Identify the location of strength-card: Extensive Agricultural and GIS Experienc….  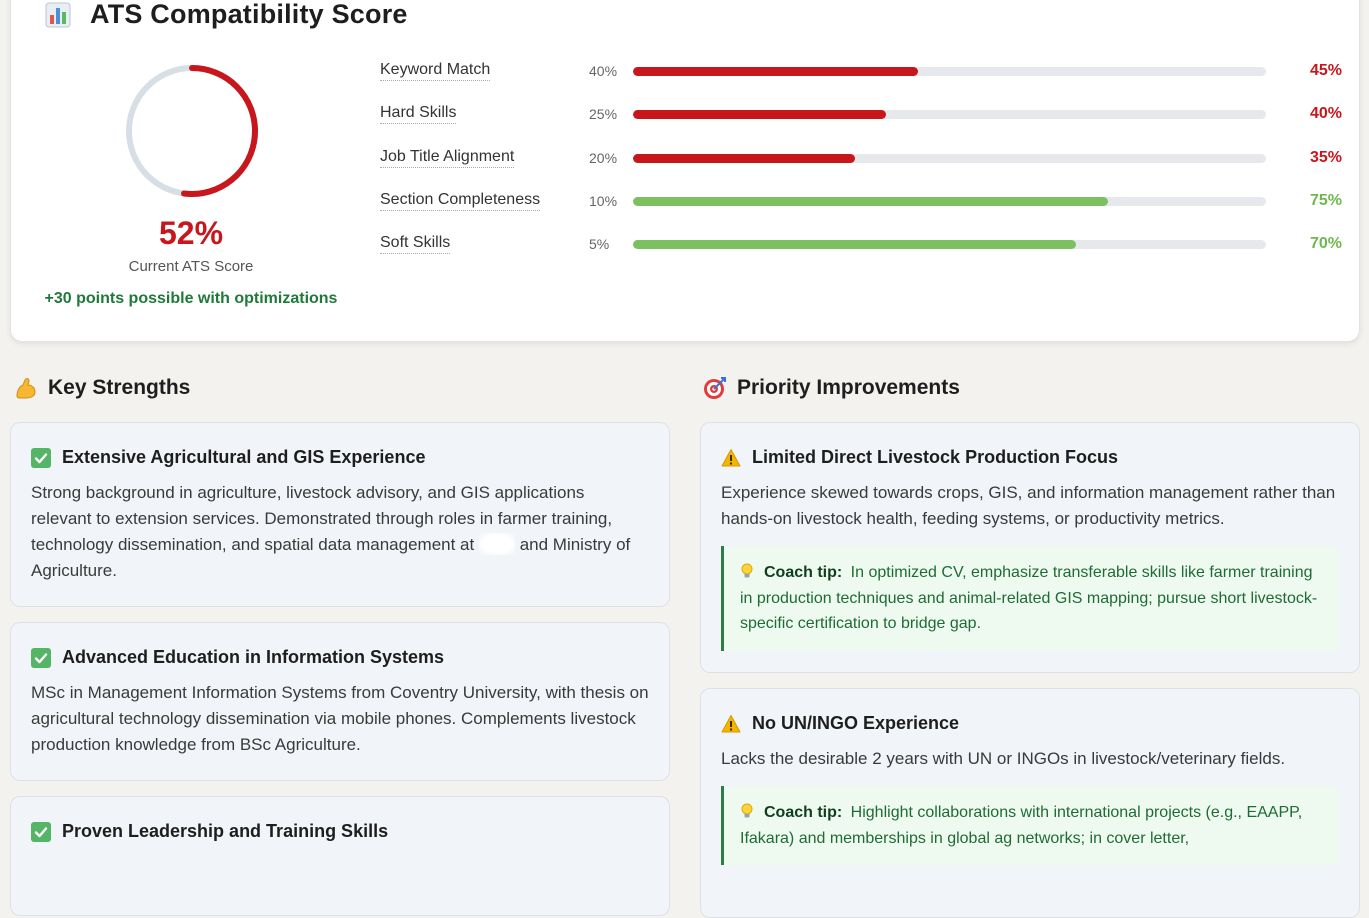
(340, 514).